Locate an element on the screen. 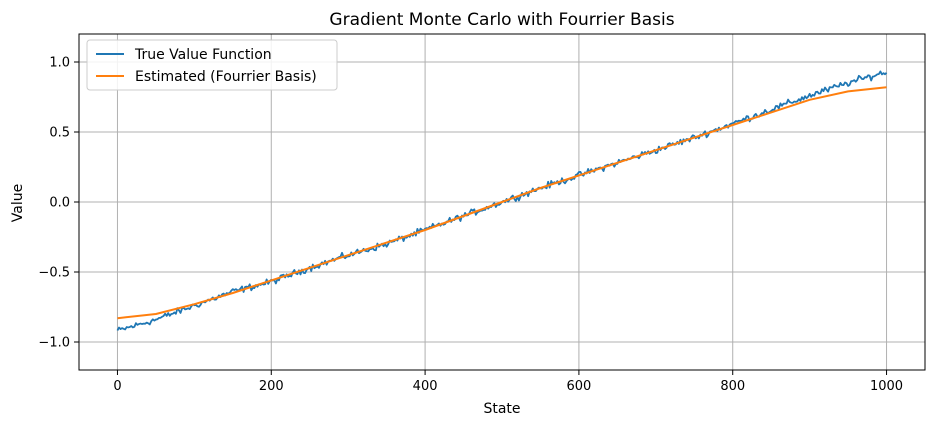  legend-box is located at coordinates (212, 65).